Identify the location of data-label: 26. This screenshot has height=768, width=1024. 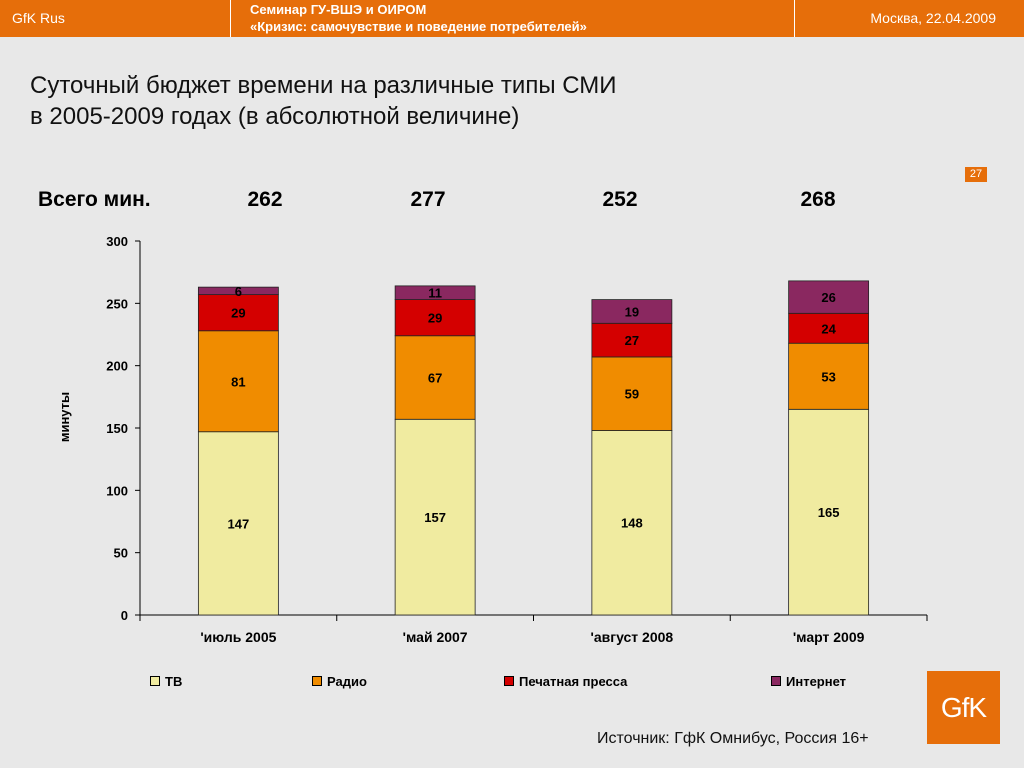
(828, 297).